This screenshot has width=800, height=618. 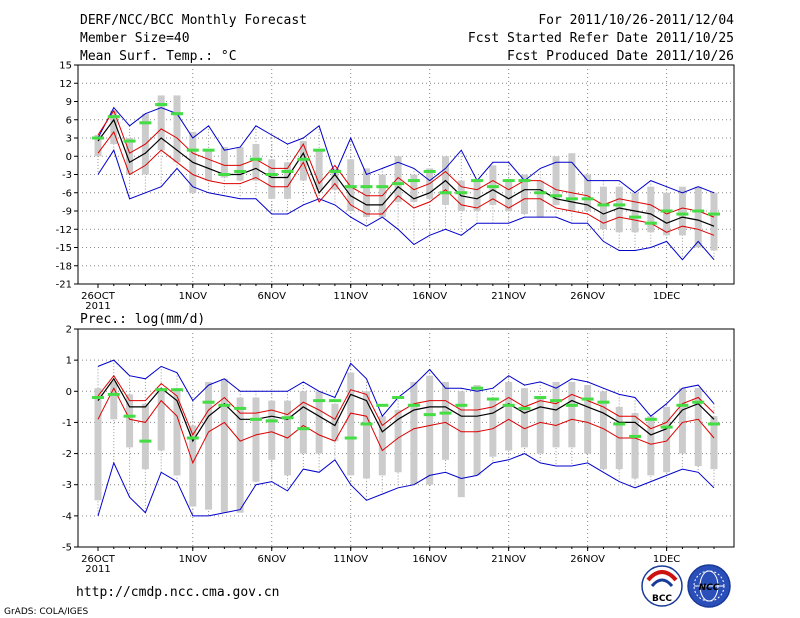 What do you see at coordinates (64, 248) in the screenshot?
I see `y-tick-label: -15` at bounding box center [64, 248].